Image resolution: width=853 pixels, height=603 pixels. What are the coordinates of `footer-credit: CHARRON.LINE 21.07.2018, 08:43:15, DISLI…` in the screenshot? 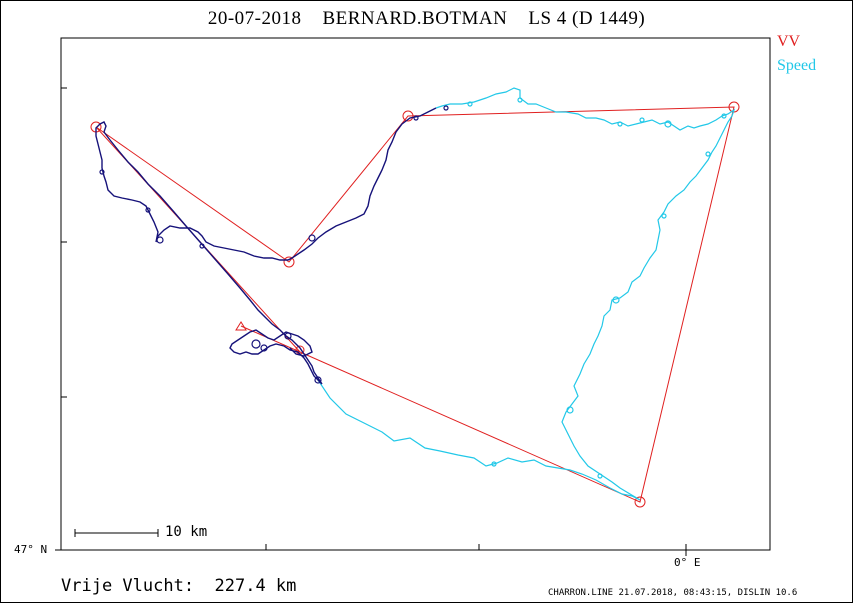 It's located at (673, 593).